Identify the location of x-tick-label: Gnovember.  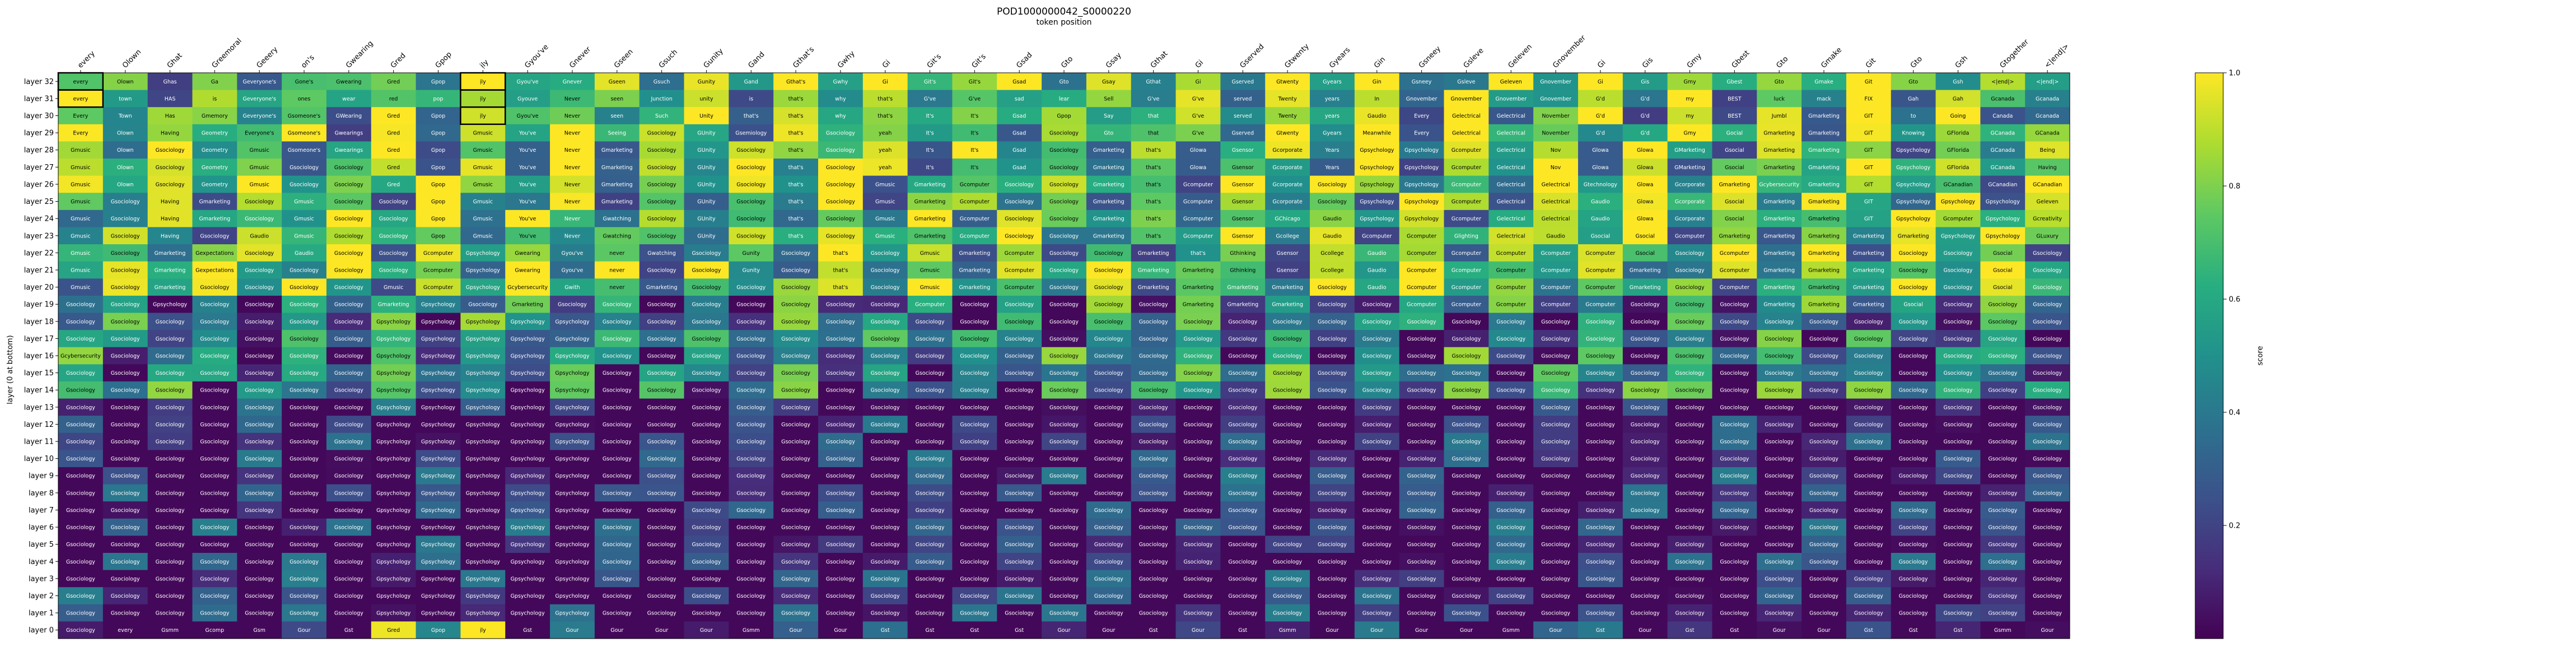
(1570, 52).